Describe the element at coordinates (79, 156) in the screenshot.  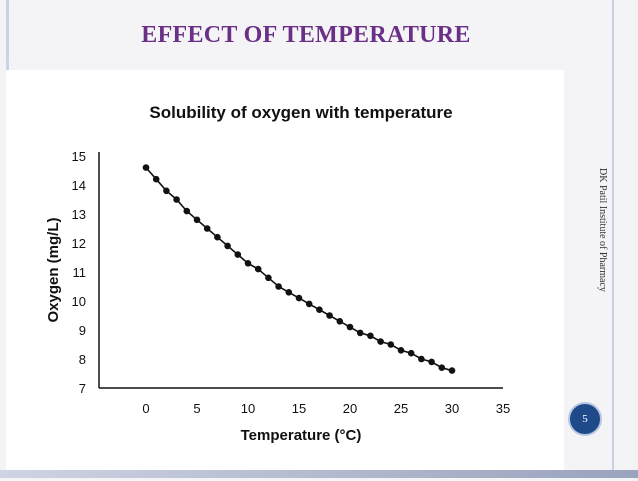
I see `y-tick-label: 15` at that location.